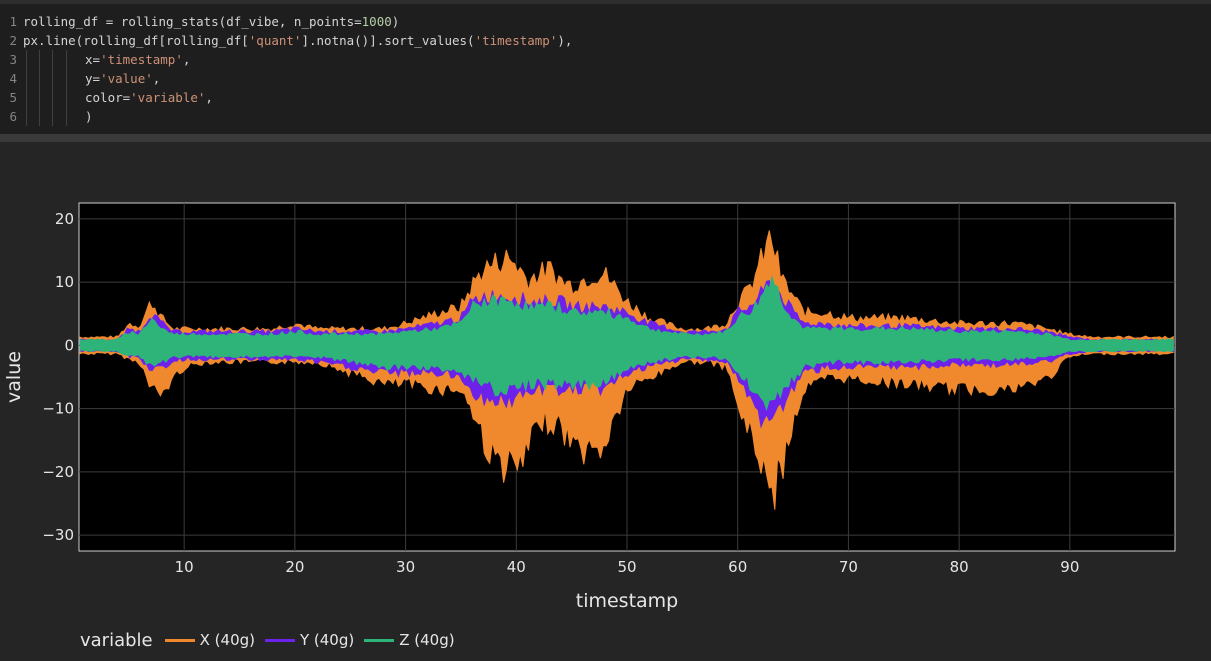  Describe the element at coordinates (388, 40) in the screenshot. I see `code-token: ].notna()].sort_values(` at that location.